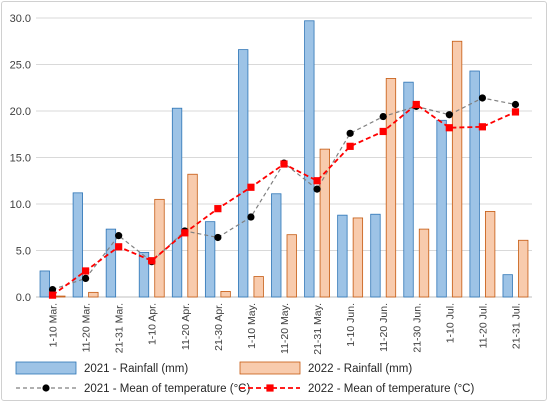 Image resolution: width=550 pixels, height=404 pixels. I want to click on x-tick-label: 1-10 Jun., so click(351, 325).